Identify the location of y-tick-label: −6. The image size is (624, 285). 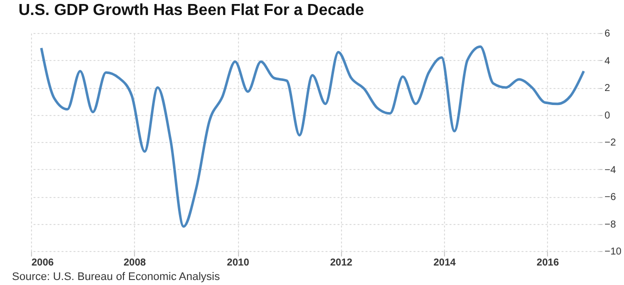
(610, 197).